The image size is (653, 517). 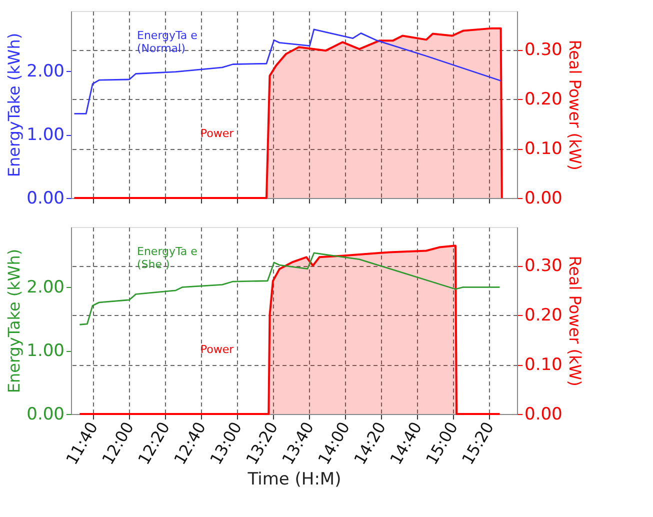 What do you see at coordinates (167, 258) in the screenshot?
I see `annotation: EnergyTa e (She )` at bounding box center [167, 258].